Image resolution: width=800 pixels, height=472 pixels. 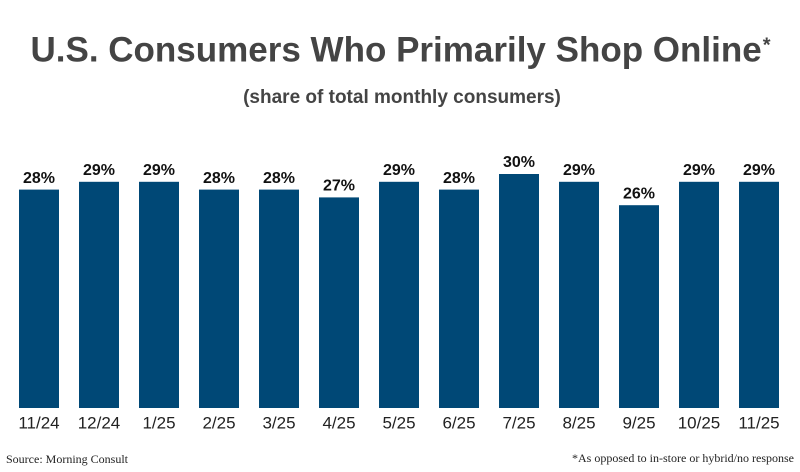 What do you see at coordinates (278, 422) in the screenshot?
I see `x-tick-label: 3/25` at bounding box center [278, 422].